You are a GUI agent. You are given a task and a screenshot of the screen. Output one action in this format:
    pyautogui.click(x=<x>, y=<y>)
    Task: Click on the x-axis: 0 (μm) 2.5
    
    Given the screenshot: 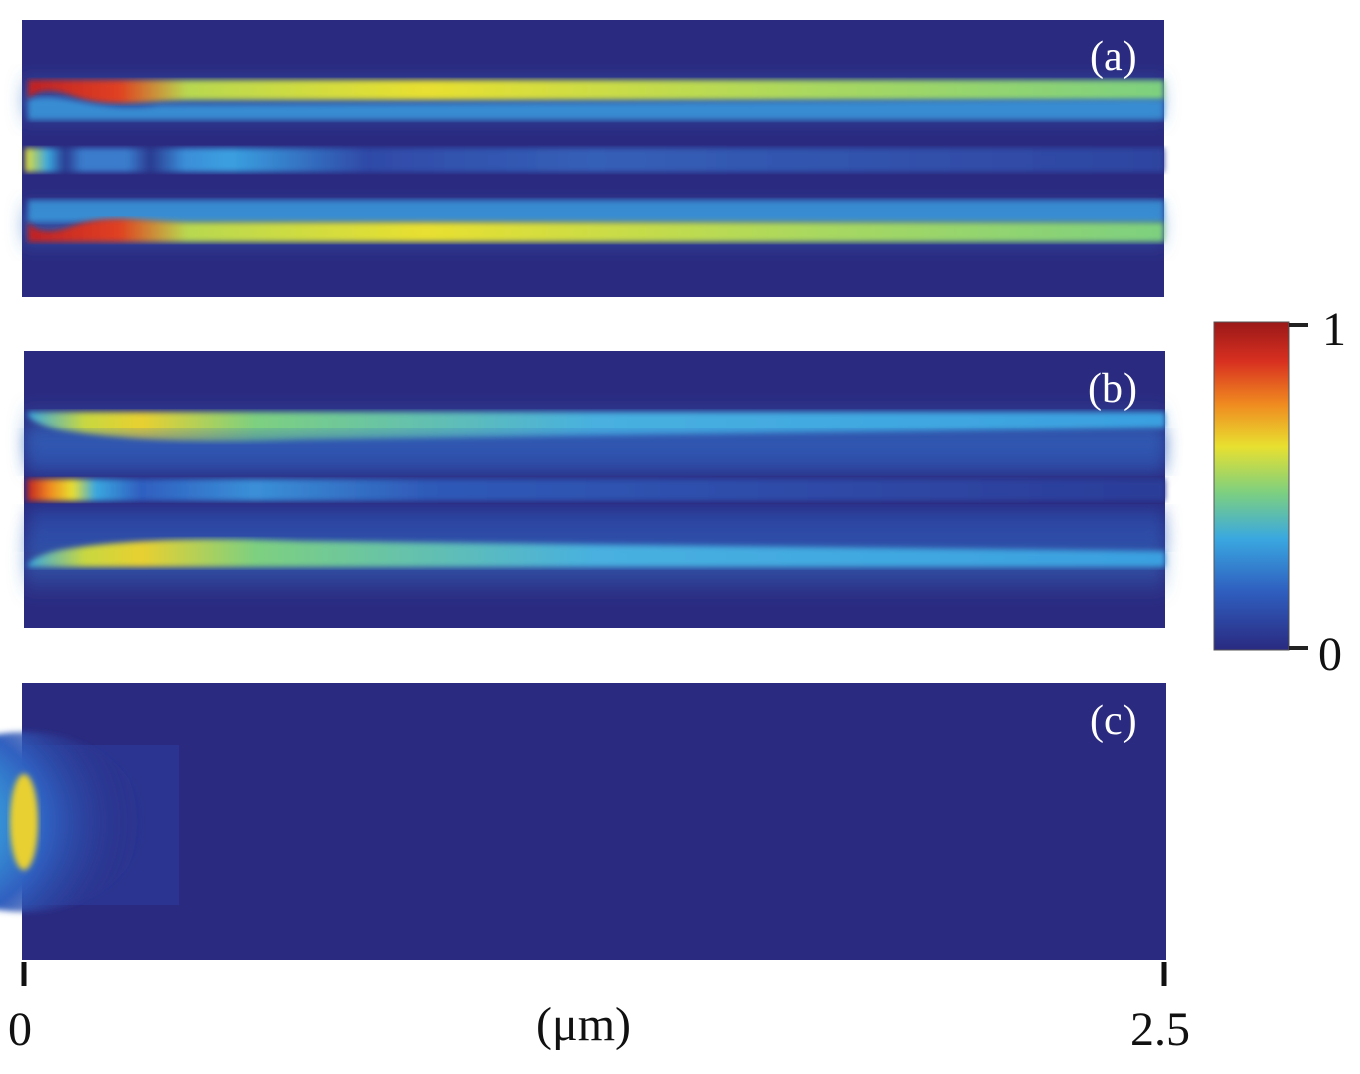 What is the action you would take?
    pyautogui.click(x=599, y=1009)
    